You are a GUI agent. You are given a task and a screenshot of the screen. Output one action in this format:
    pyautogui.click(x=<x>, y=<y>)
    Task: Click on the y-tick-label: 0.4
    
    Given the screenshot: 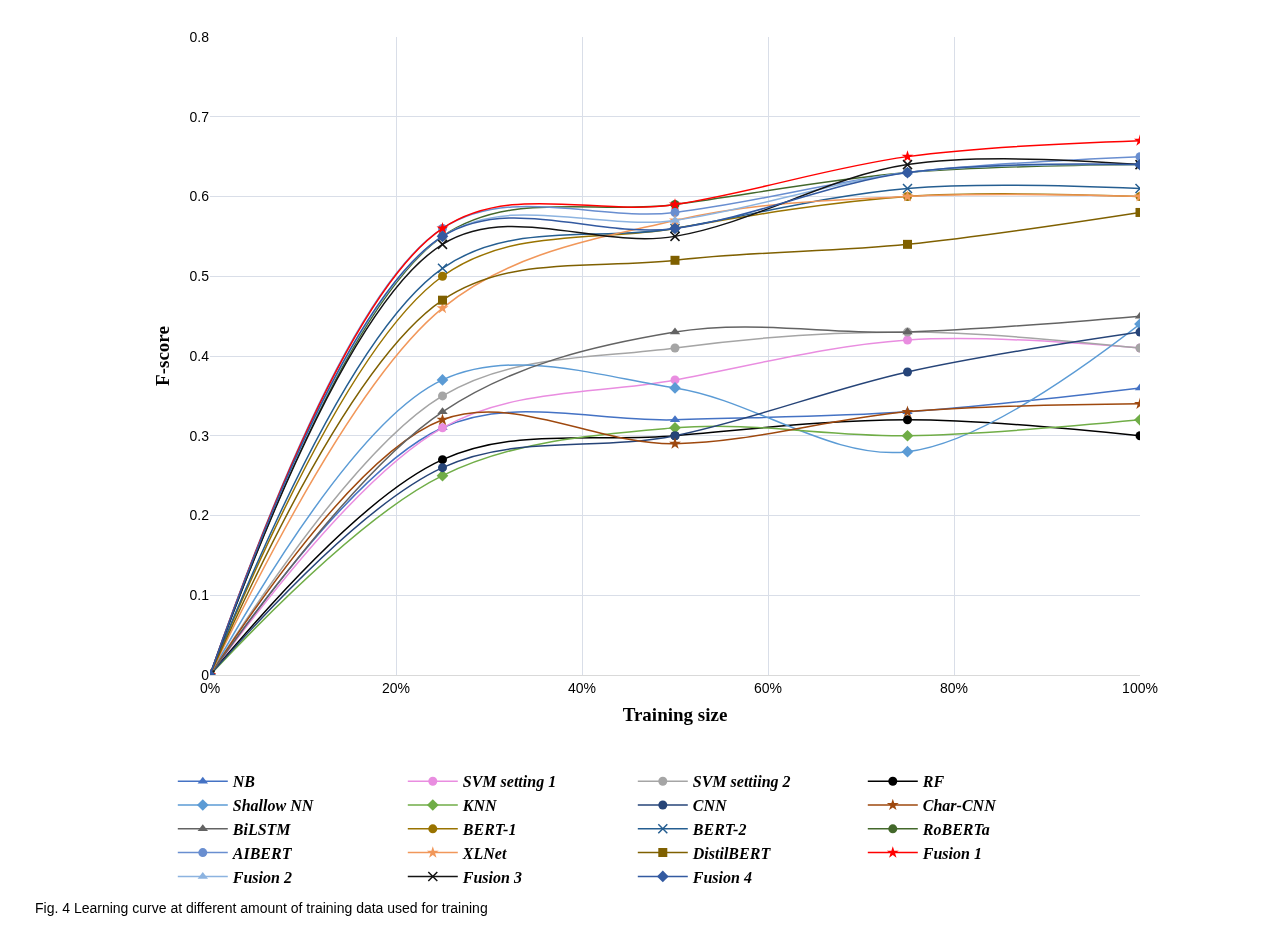 What is the action you would take?
    pyautogui.click(x=199, y=355)
    